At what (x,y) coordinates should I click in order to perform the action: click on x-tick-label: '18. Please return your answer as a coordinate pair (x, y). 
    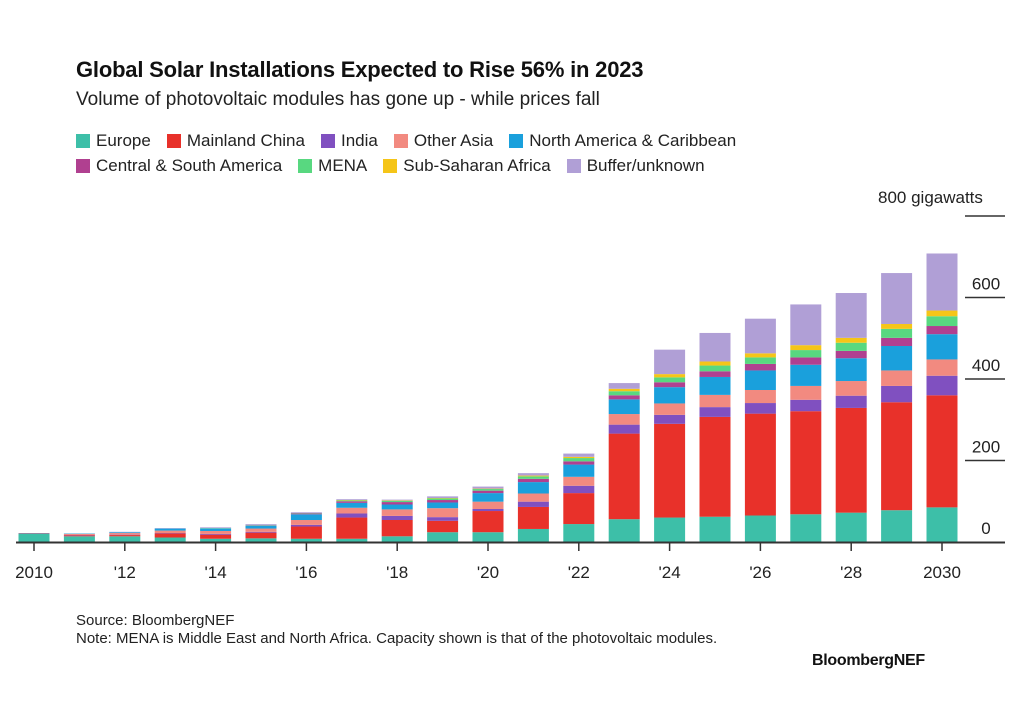
    Looking at the image, I should click on (397, 572).